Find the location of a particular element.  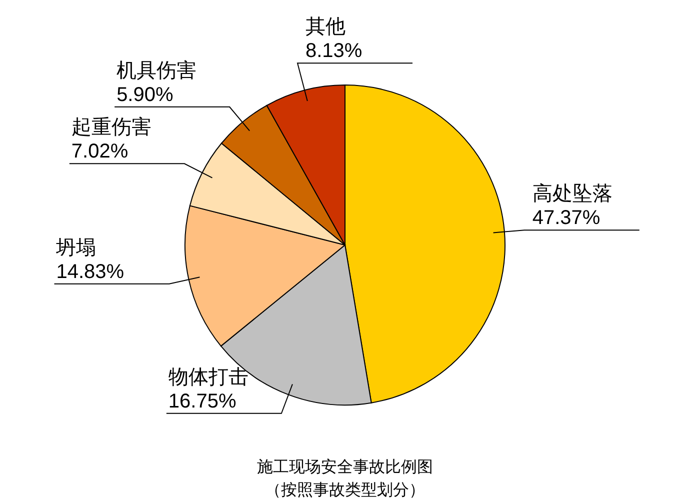

data-label: 7.02% is located at coordinates (99, 151).